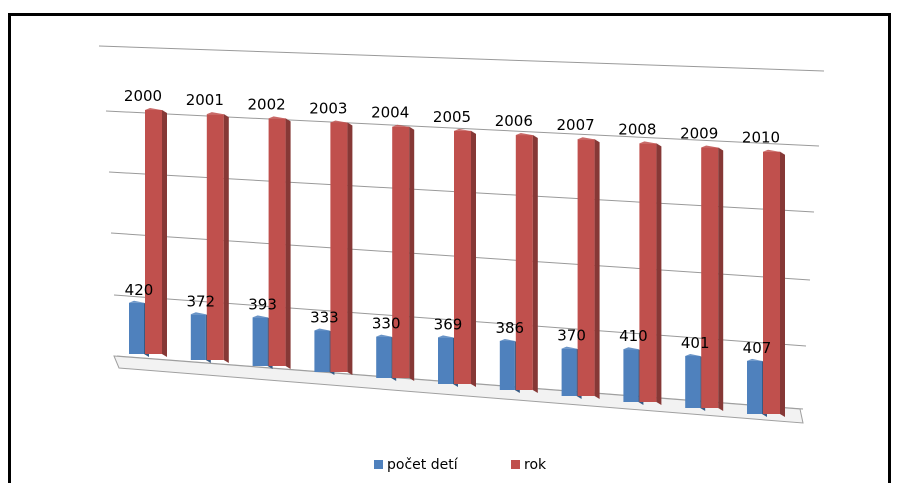  What do you see at coordinates (267, 104) in the screenshot?
I see `data-label-series-2-2002: 2002` at bounding box center [267, 104].